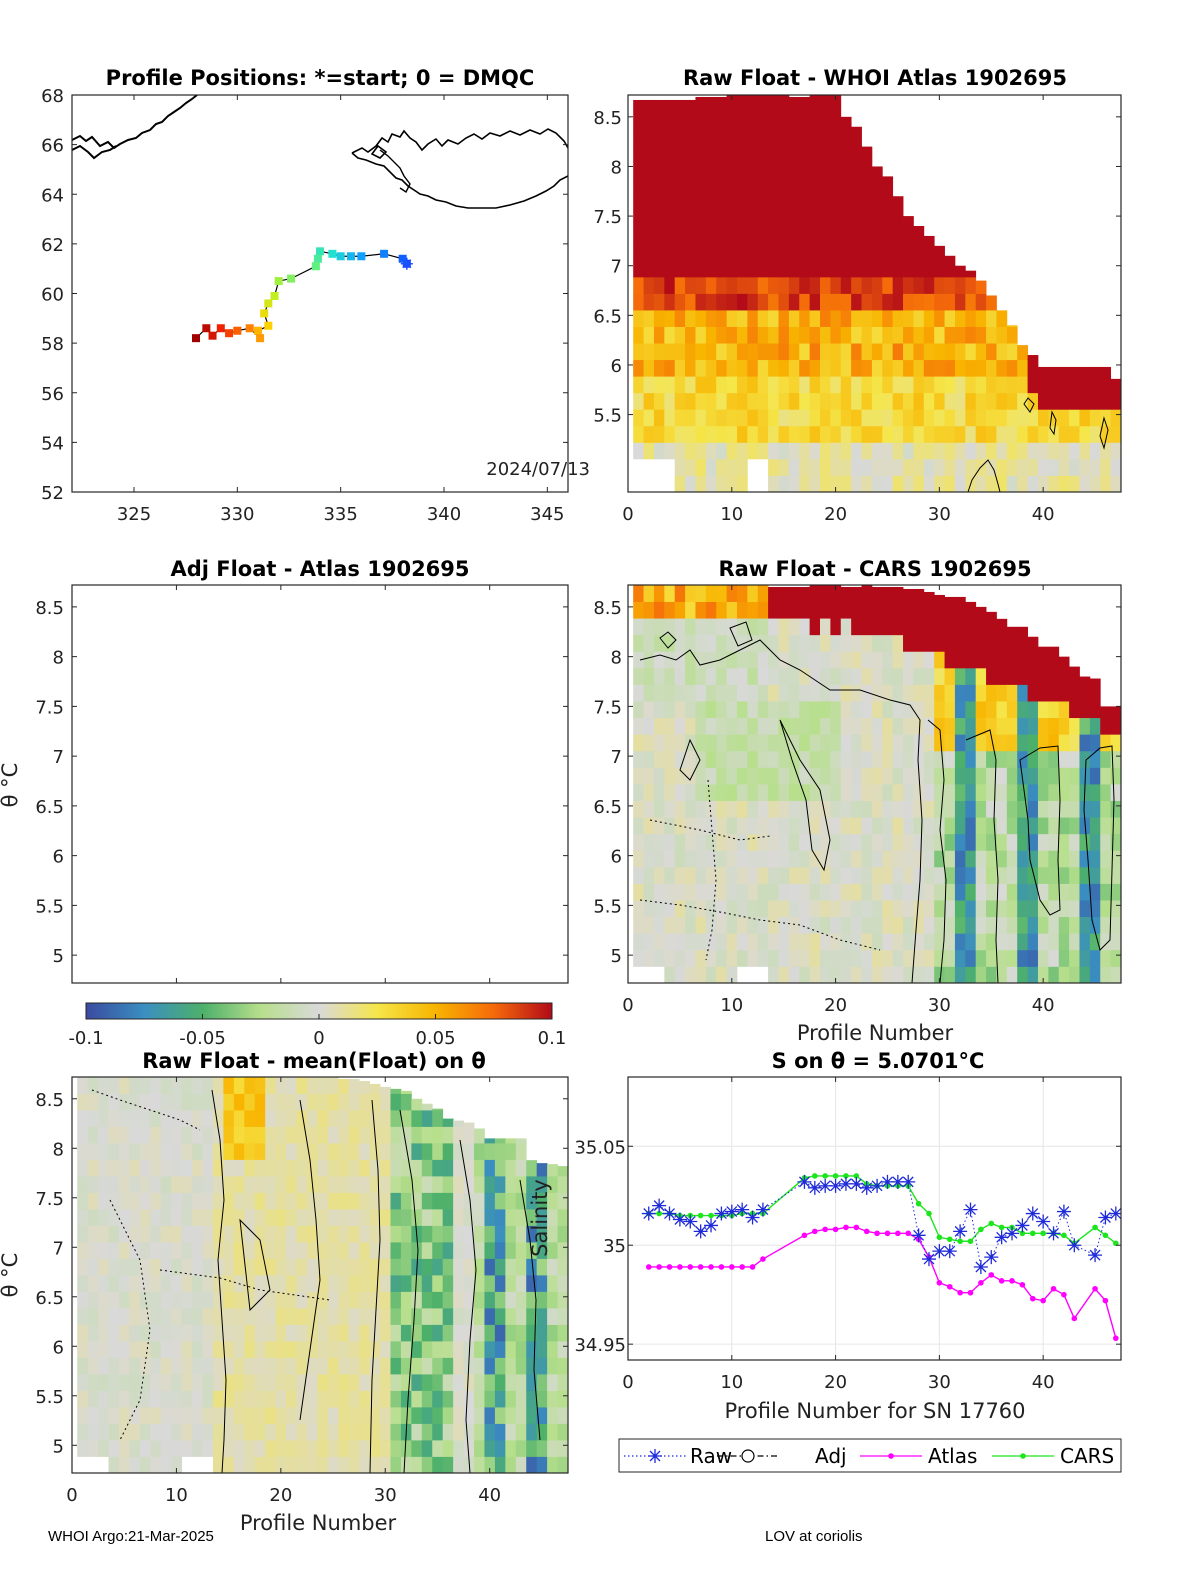 The image size is (1200, 1575). What do you see at coordinates (875, 78) in the screenshot?
I see `whoi-title: Raw Float - WHOI Atlas 1902695` at bounding box center [875, 78].